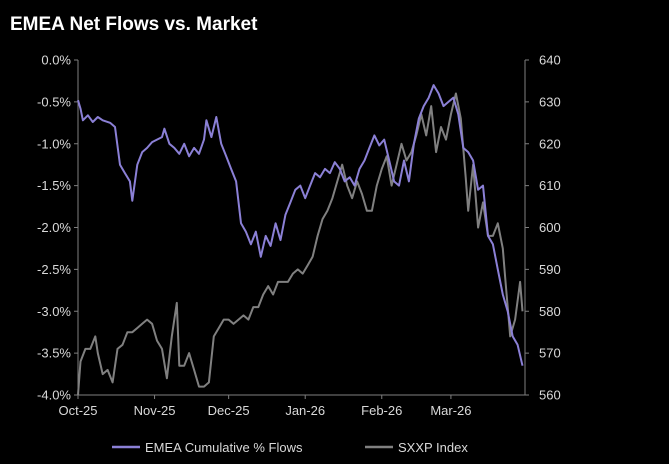 This screenshot has height=464, width=669. Describe the element at coordinates (54, 143) in the screenshot. I see `left-tick-label: -1.0%` at that location.